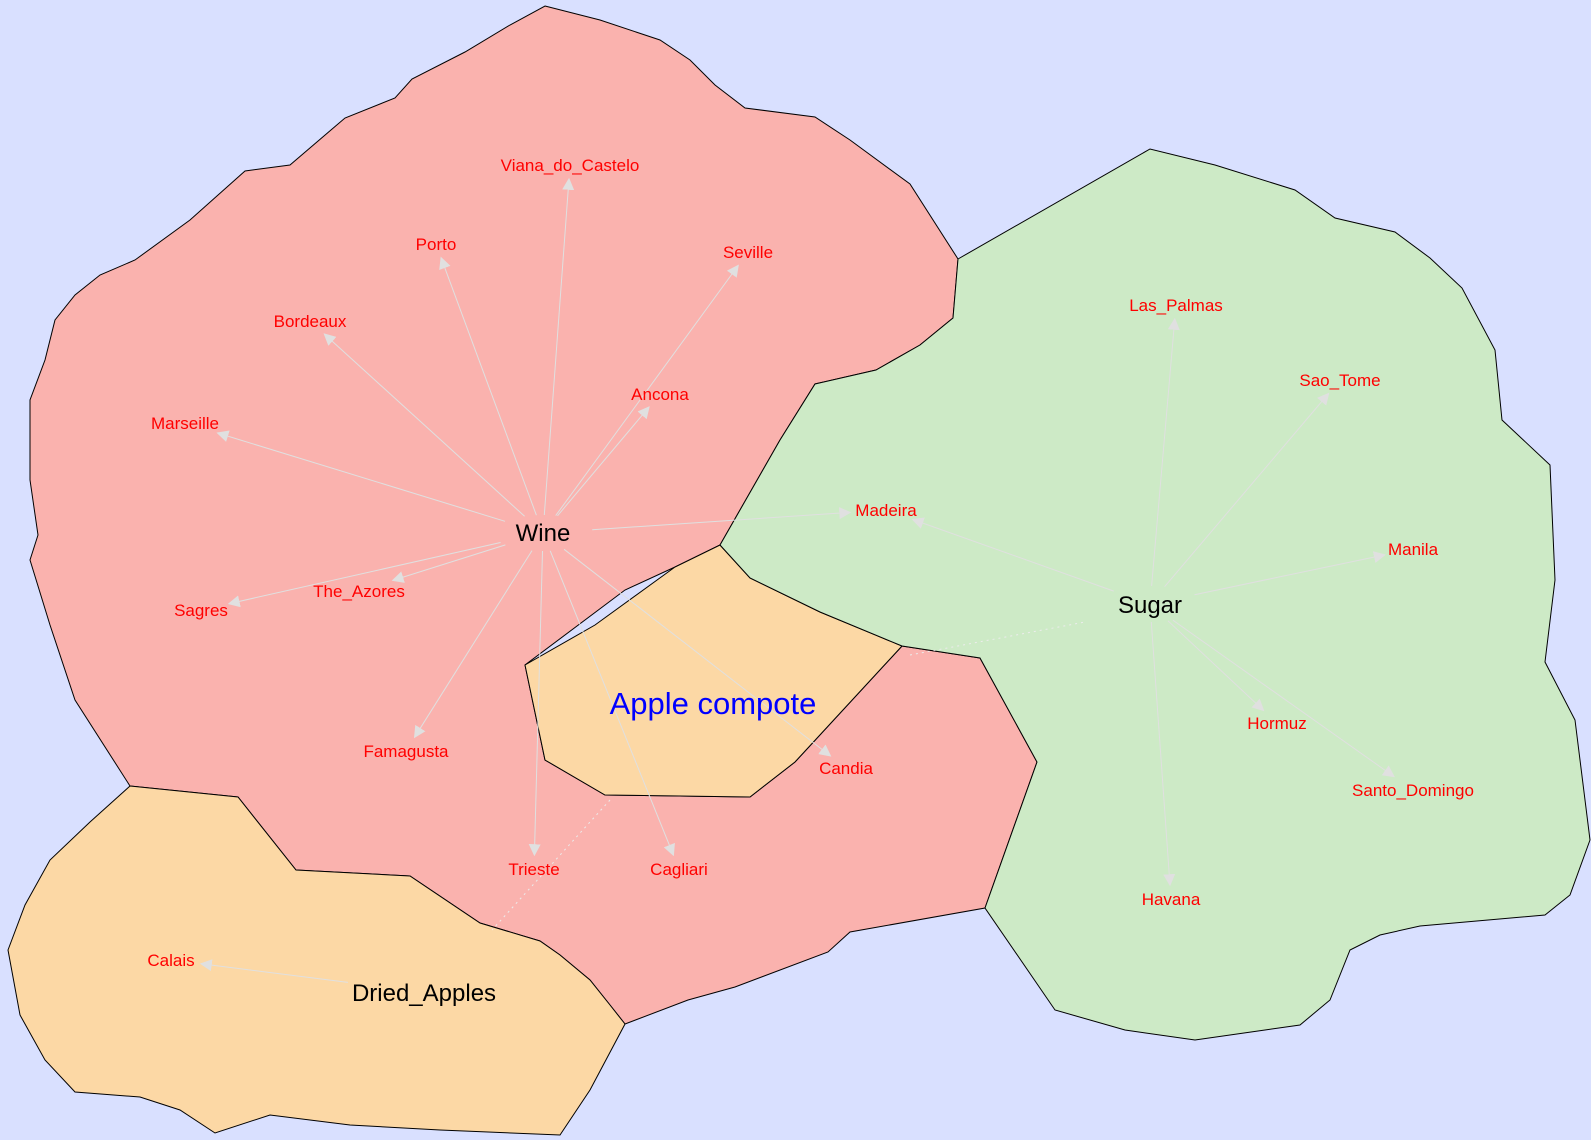 The width and height of the screenshot is (1591, 1140). What do you see at coordinates (1413, 790) in the screenshot?
I see `leaf-santo-domingo: Santo_Domingo` at bounding box center [1413, 790].